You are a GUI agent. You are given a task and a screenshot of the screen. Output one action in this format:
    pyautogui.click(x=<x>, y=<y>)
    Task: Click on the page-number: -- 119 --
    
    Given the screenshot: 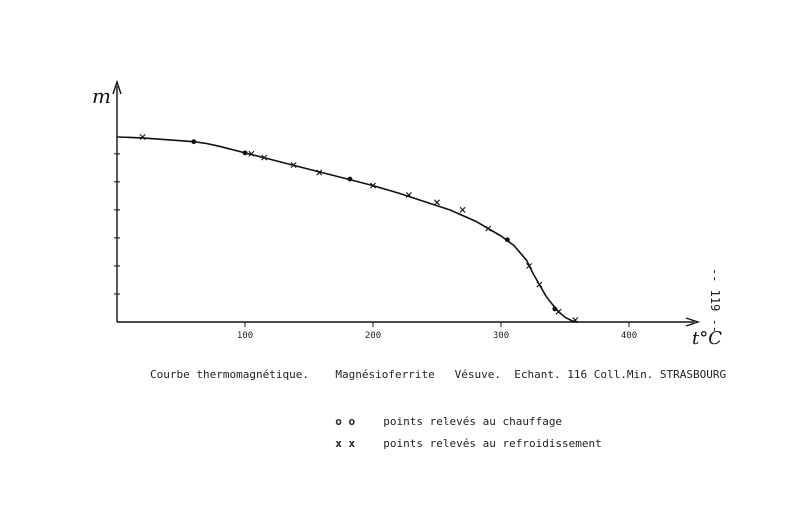 What is the action you would take?
    pyautogui.click(x=715, y=301)
    